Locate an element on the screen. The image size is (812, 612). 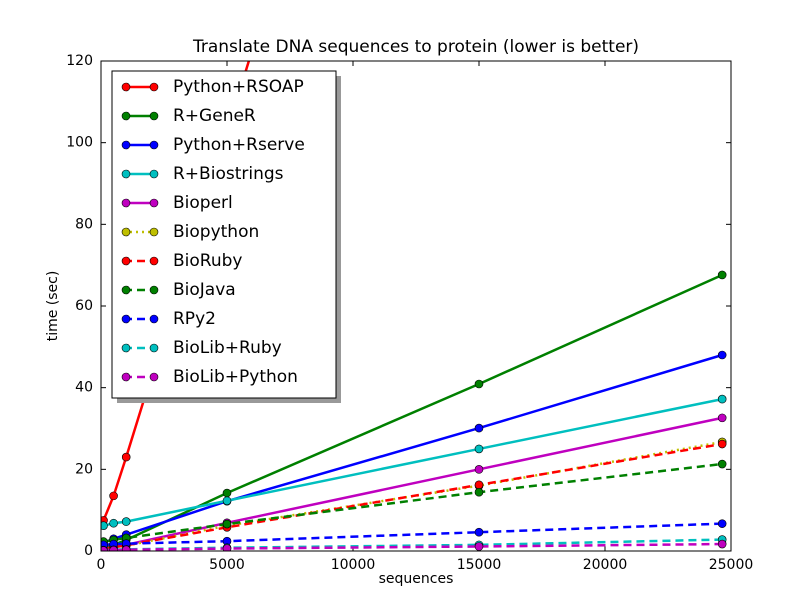
x-tick-label: 10000 is located at coordinates (353, 565).